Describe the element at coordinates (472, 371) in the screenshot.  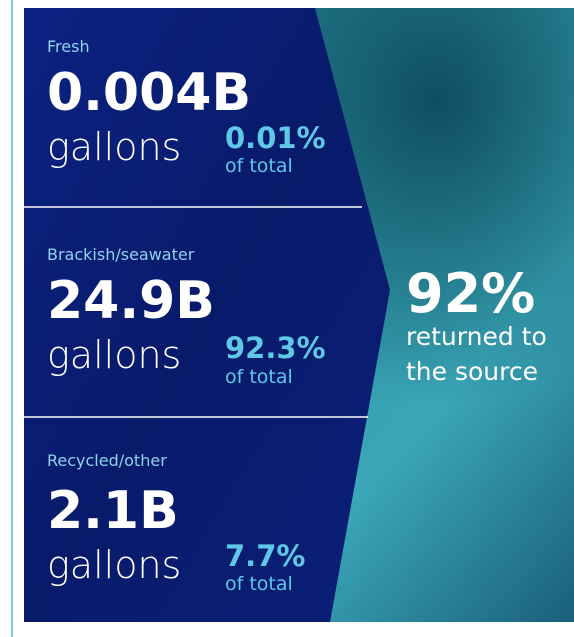
I see `summary-line: the source` at that location.